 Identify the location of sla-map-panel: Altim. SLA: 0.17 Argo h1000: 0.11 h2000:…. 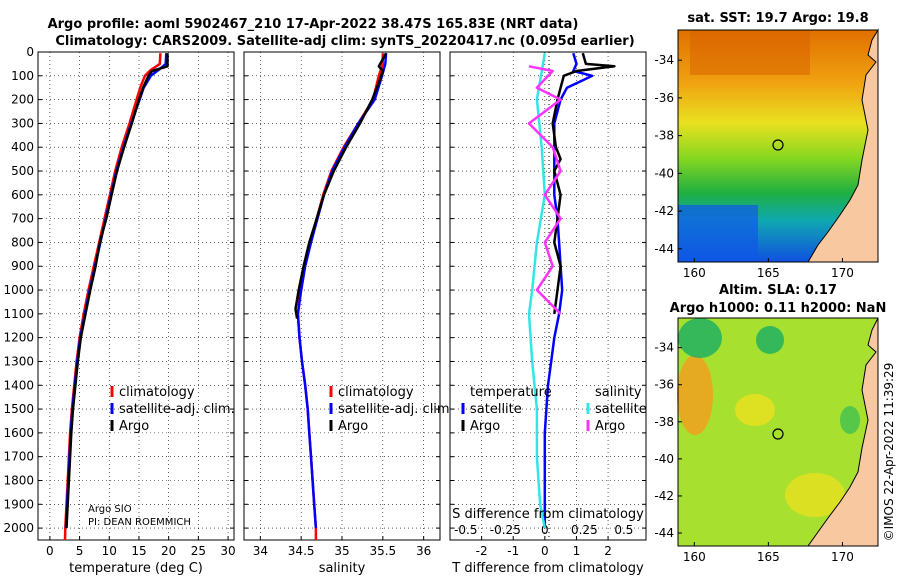
(770, 423).